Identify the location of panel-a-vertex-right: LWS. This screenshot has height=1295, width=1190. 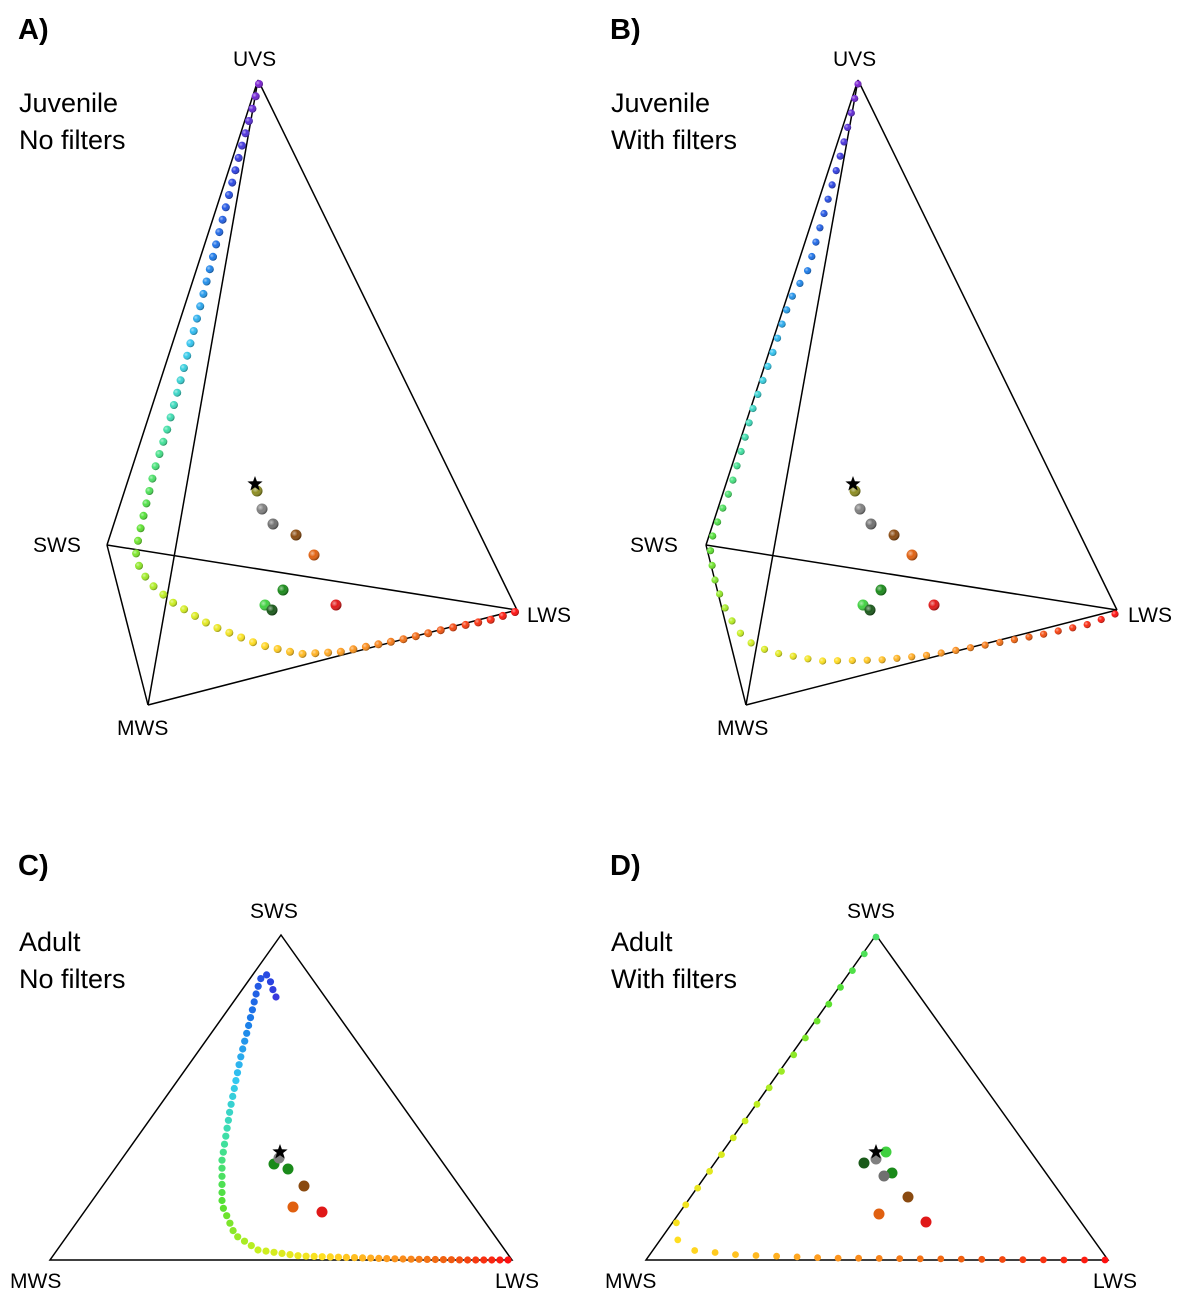
(549, 615).